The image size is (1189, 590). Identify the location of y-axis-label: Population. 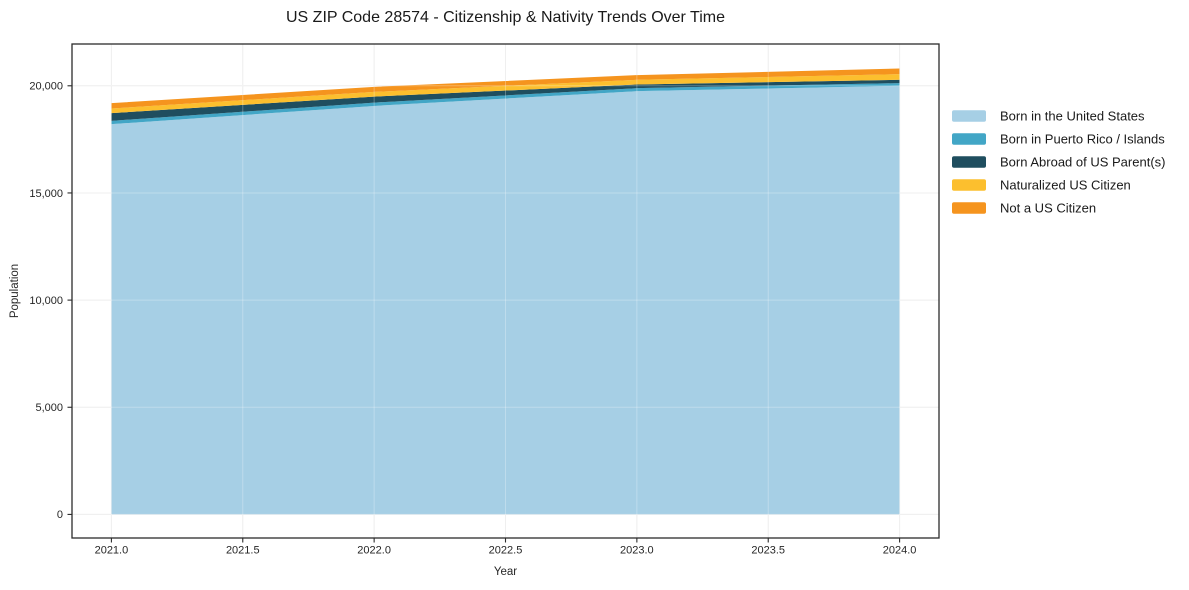
(15, 291).